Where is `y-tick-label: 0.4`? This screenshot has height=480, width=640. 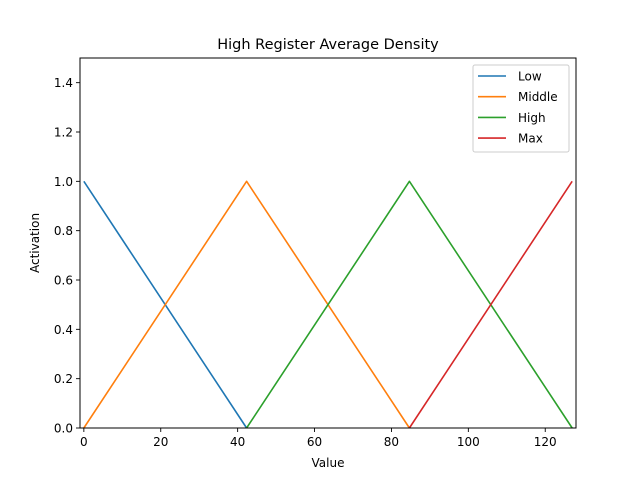
y-tick-label: 0.4 is located at coordinates (63, 330).